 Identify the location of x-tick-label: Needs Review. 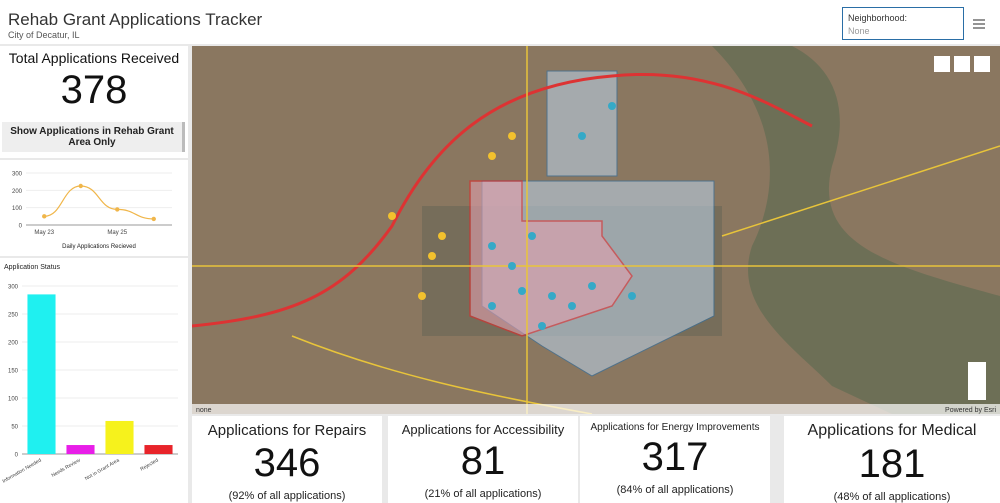
(66, 468).